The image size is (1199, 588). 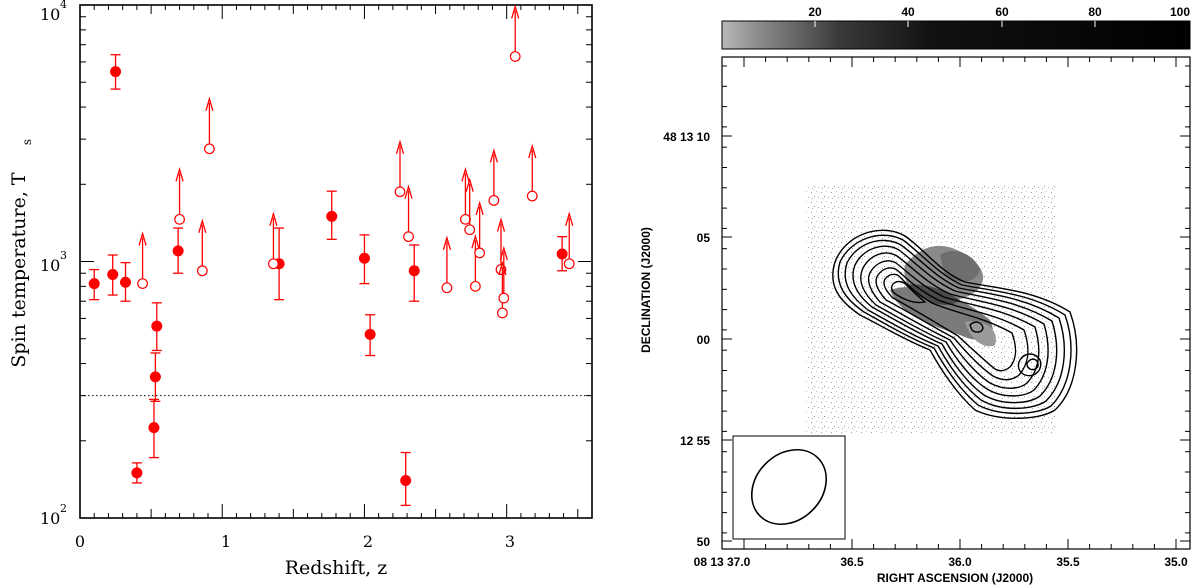 What do you see at coordinates (960, 562) in the screenshot?
I see `ra-tick-label-2: 36.0` at bounding box center [960, 562].